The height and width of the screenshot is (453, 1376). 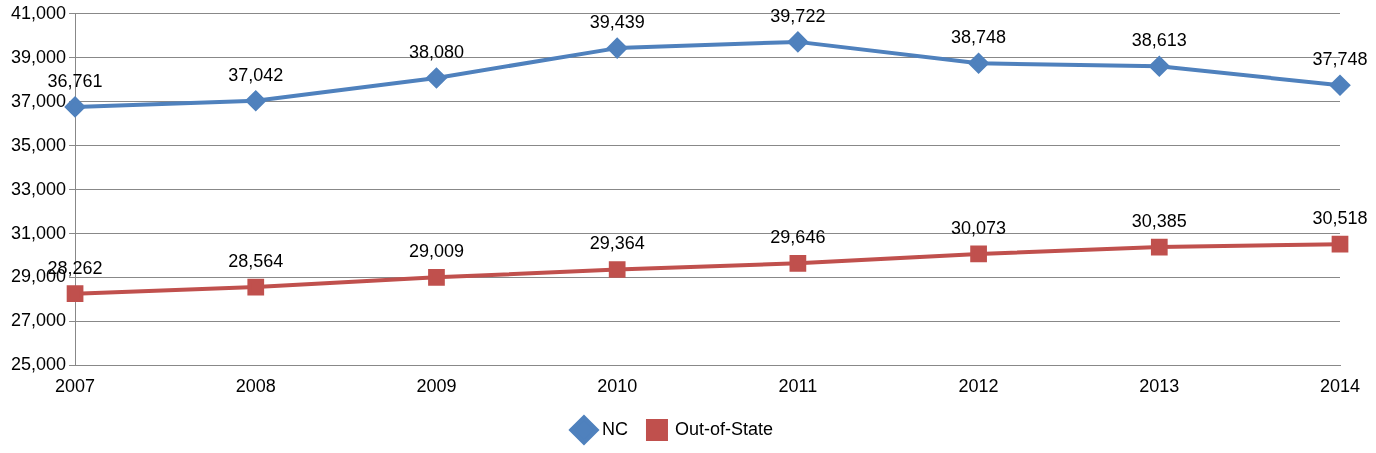 I want to click on legend-label: NC, so click(x=614, y=428).